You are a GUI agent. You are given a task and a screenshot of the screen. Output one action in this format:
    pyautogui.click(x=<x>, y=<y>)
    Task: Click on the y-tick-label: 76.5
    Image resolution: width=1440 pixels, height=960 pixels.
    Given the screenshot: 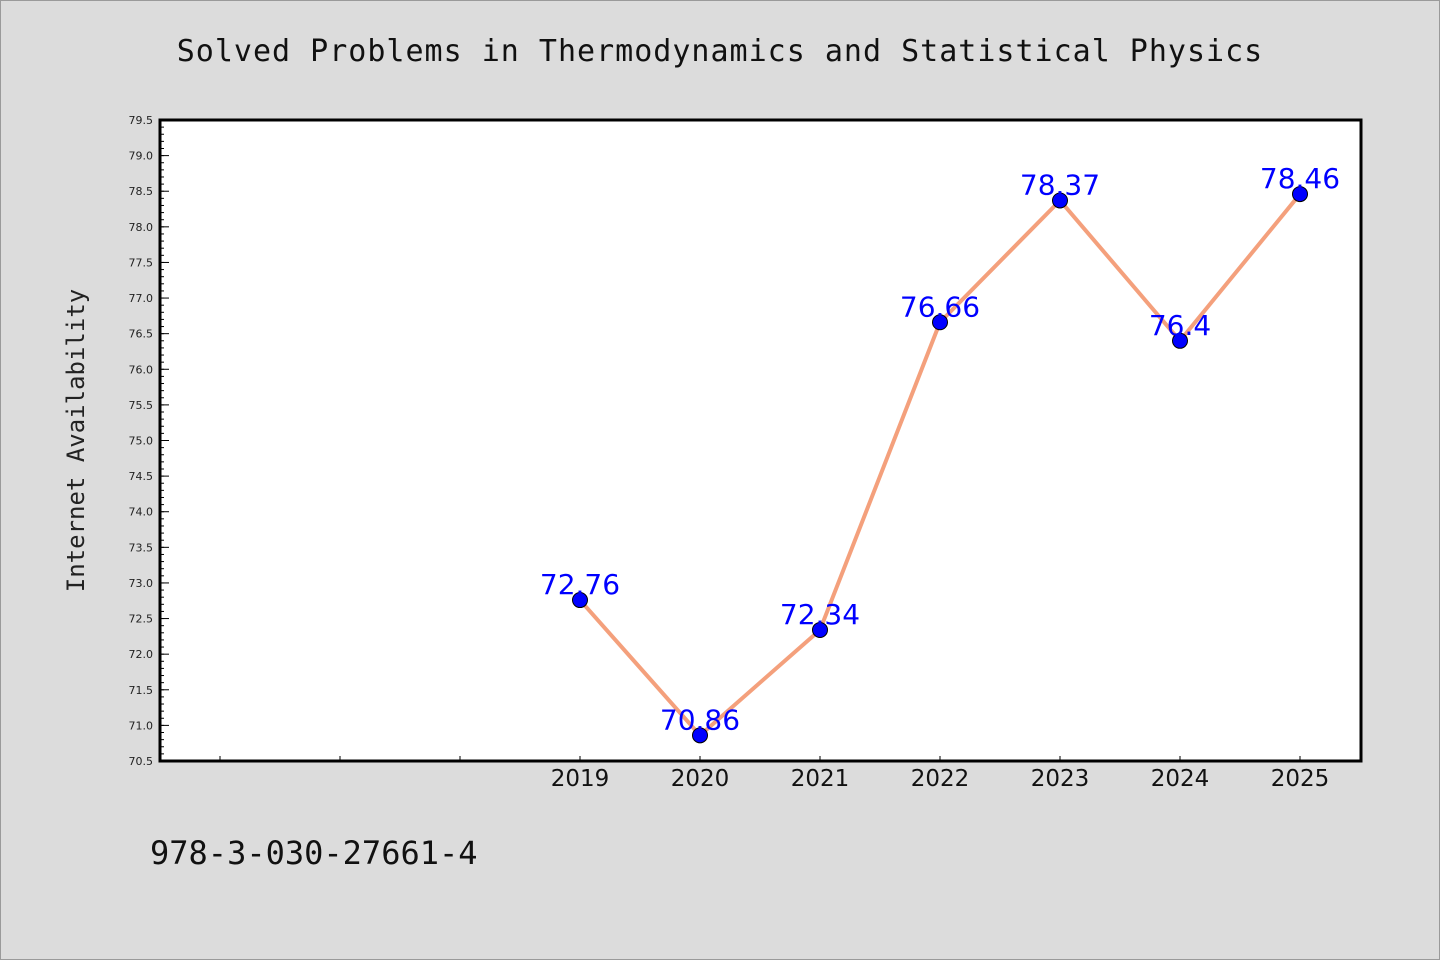 What is the action you would take?
    pyautogui.click(x=141, y=334)
    